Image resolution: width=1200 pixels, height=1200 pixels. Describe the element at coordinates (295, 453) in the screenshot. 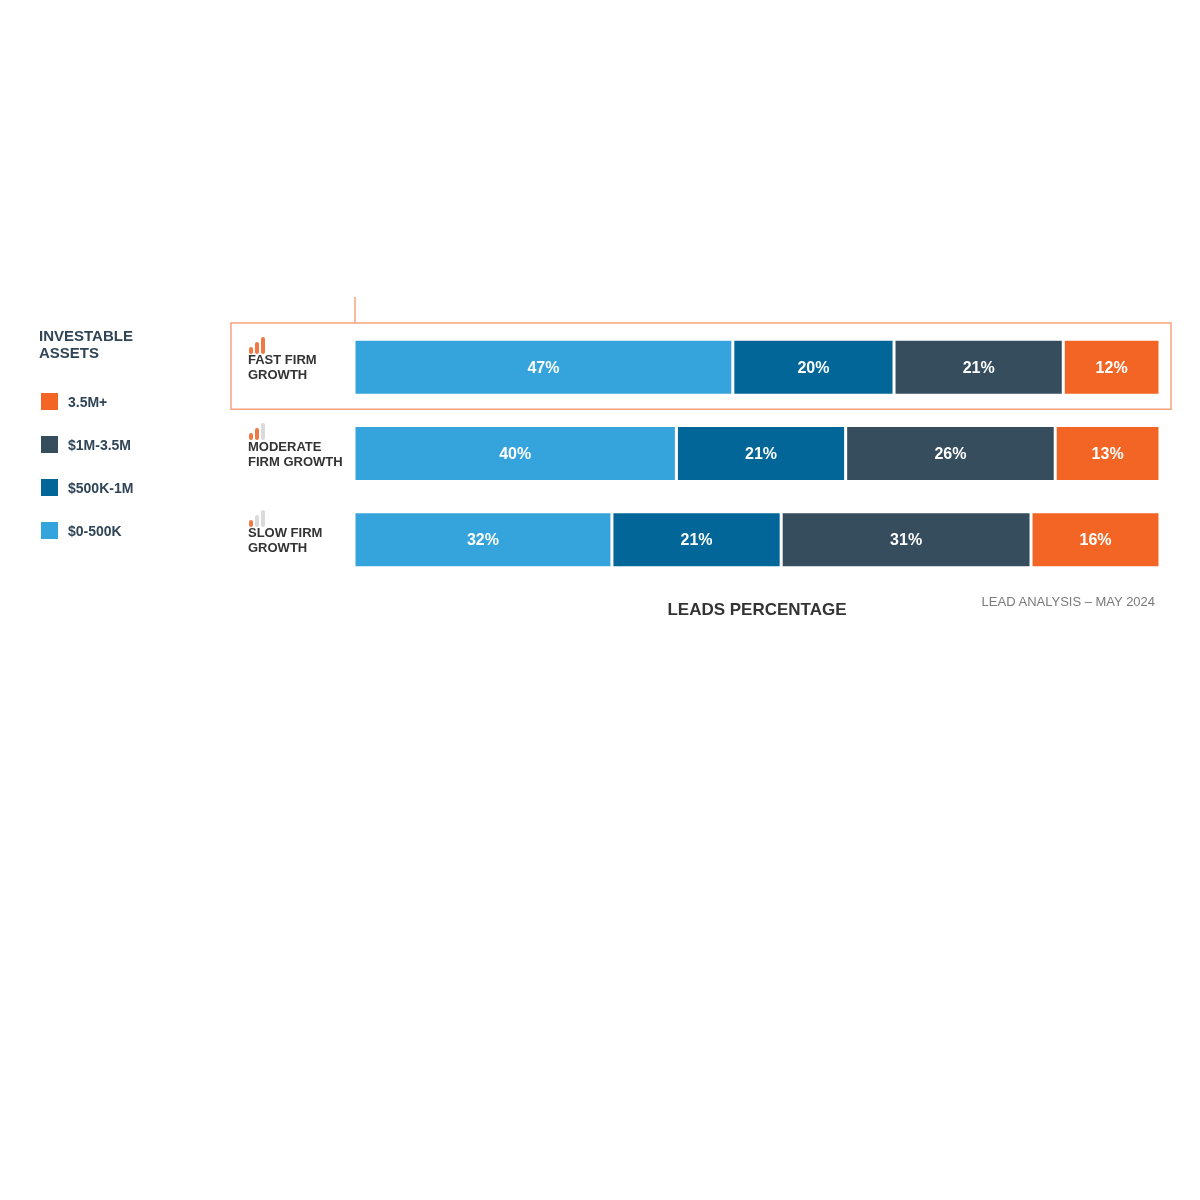

I see `y-tick-label: MODERATE FIRM GROWTH` at that location.